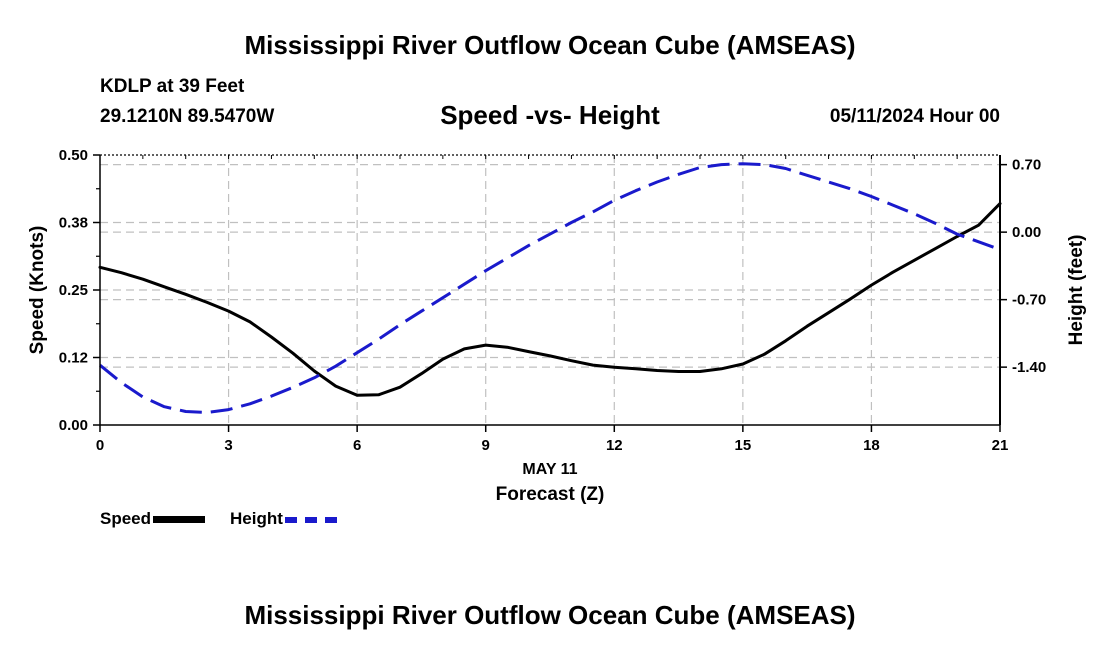  Describe the element at coordinates (37, 290) in the screenshot. I see `y-left-axis-label: Speed (Knots)` at that location.